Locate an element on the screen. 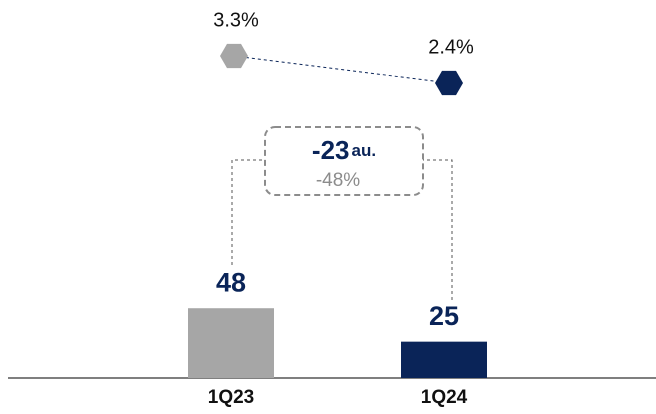  x-tick-label: 1Q24 is located at coordinates (444, 397).